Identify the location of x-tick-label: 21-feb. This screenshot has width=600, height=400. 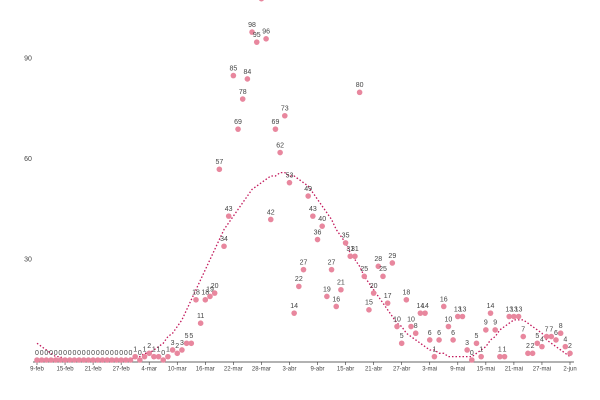
(94, 370).